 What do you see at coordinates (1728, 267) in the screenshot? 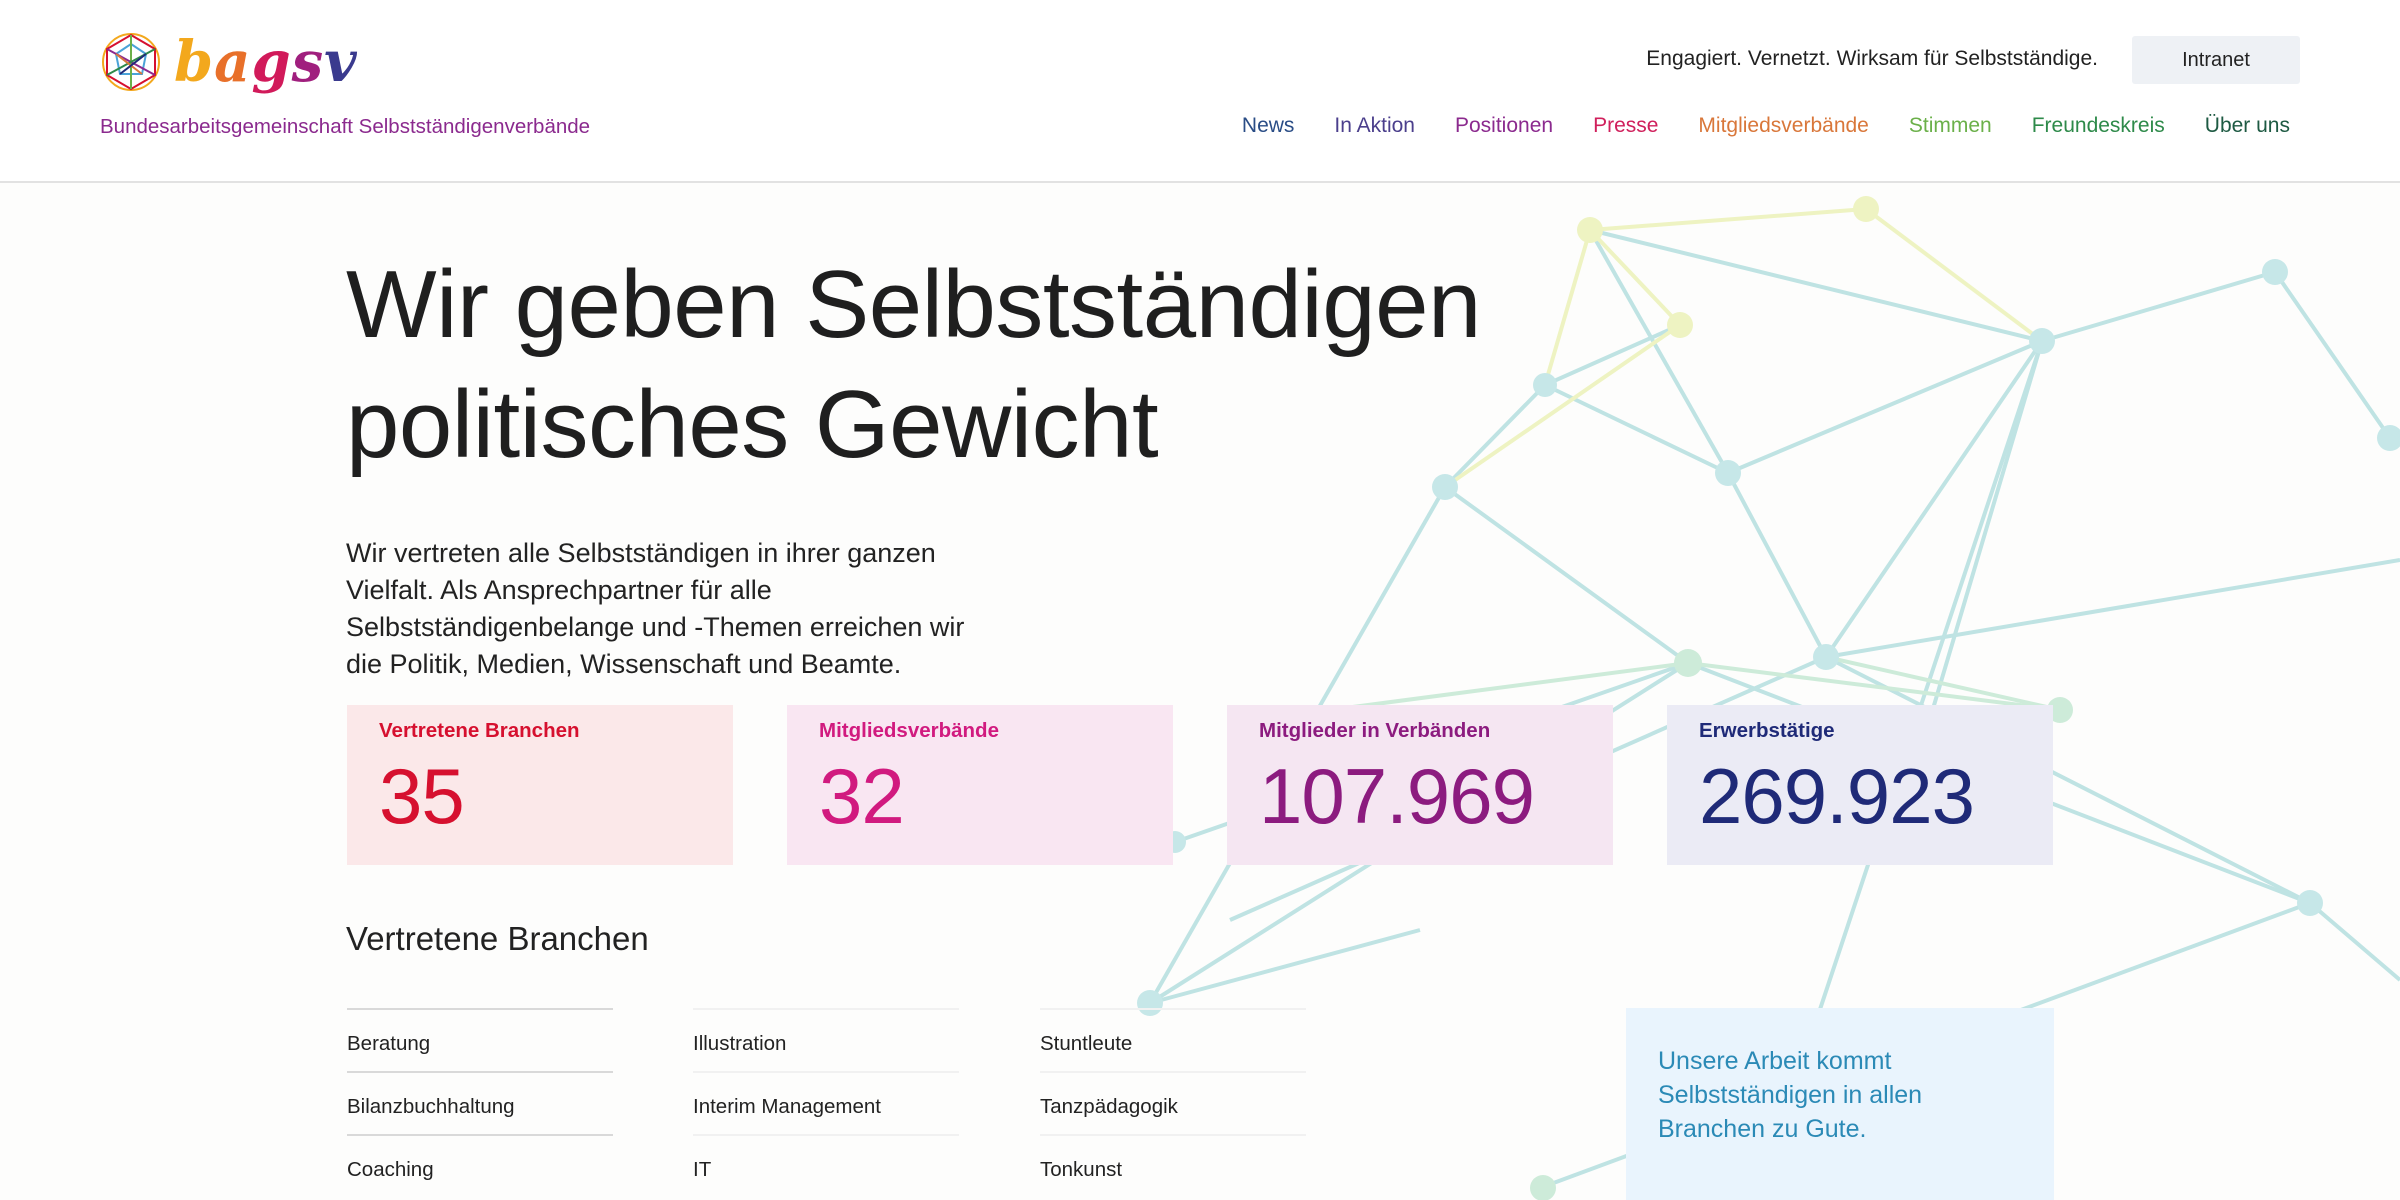
I see `network-nodes-yellow` at bounding box center [1728, 267].